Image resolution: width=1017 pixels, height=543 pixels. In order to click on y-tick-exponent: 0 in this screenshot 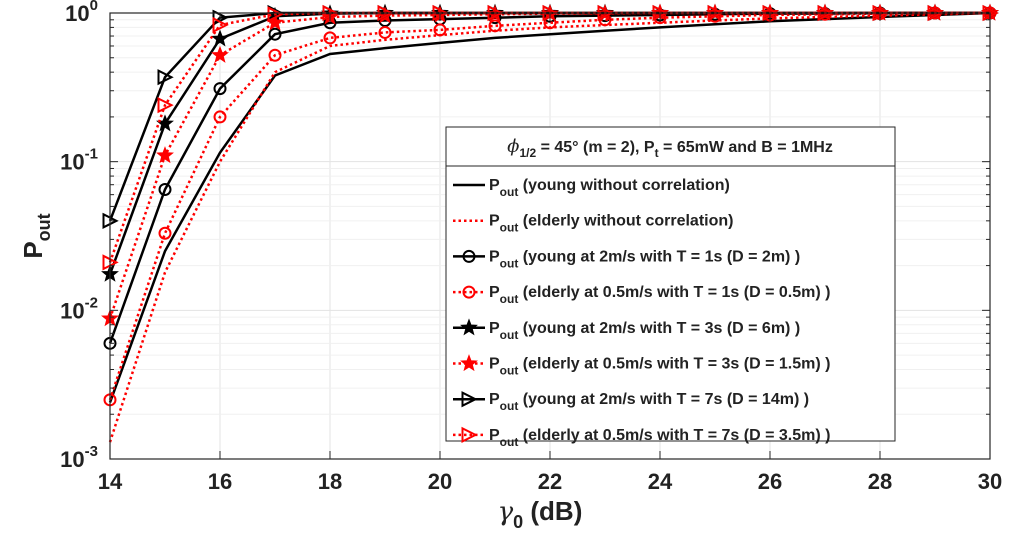, I will do `click(94, 7)`.